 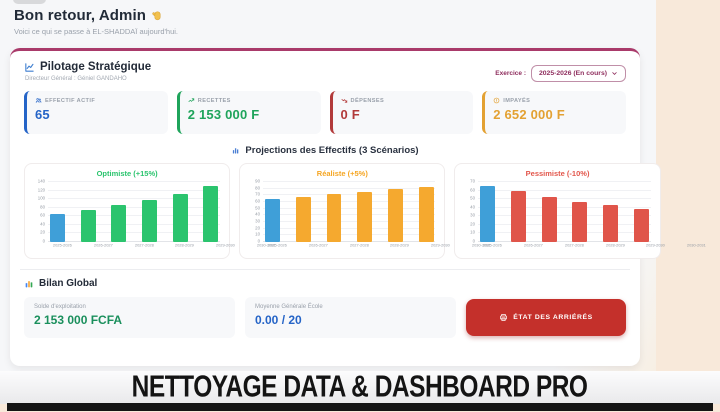 What do you see at coordinates (496, 100) in the screenshot?
I see `alert-icon` at bounding box center [496, 100].